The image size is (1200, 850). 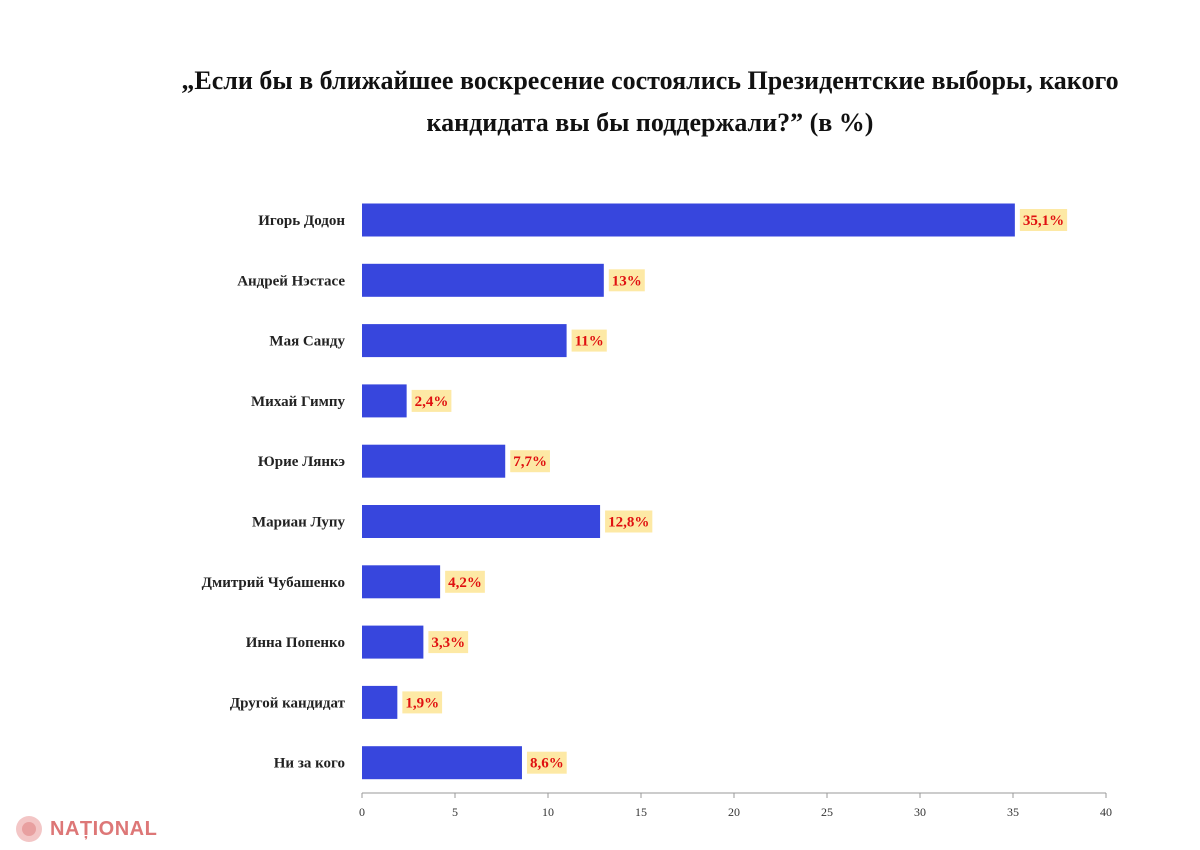 I want to click on value-label: 35,1%, so click(x=1043, y=221).